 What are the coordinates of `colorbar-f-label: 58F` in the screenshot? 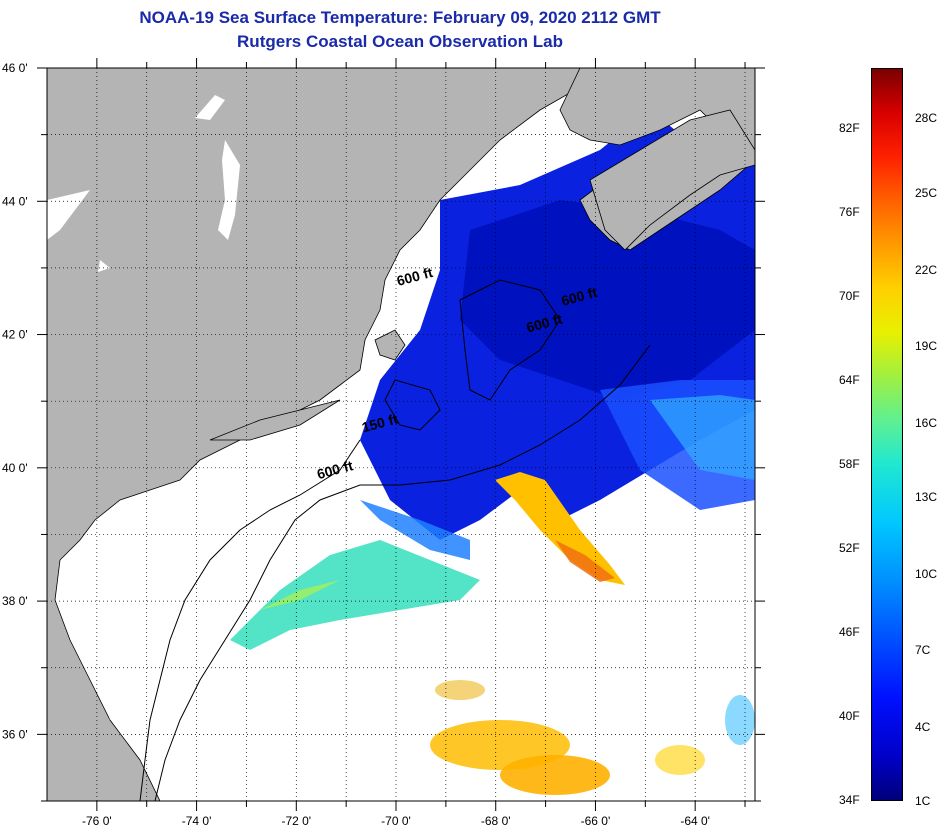 It's located at (849, 464).